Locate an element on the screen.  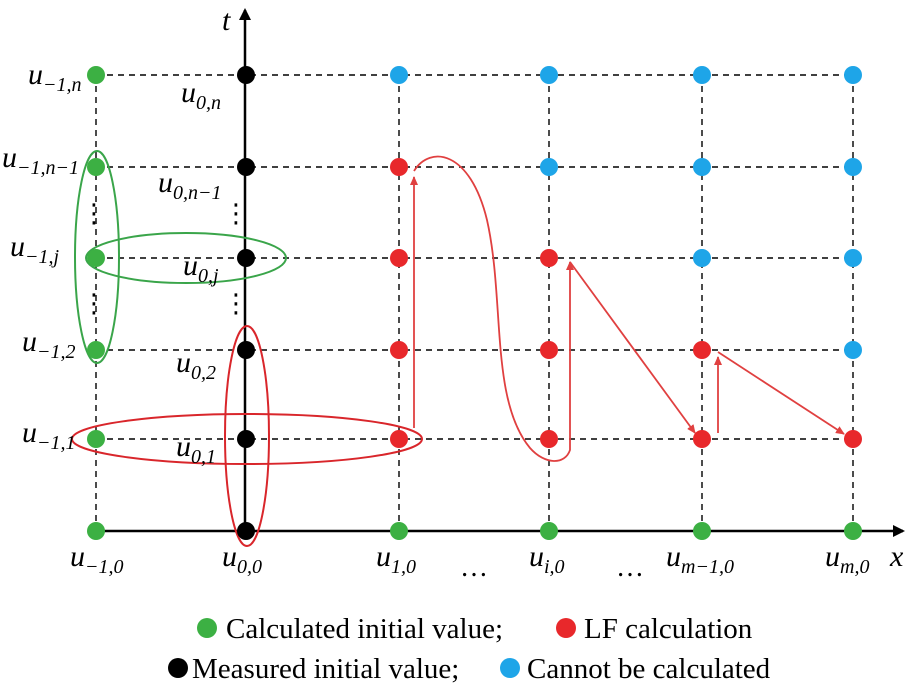
point-red-r2-c2 is located at coordinates (399, 258).